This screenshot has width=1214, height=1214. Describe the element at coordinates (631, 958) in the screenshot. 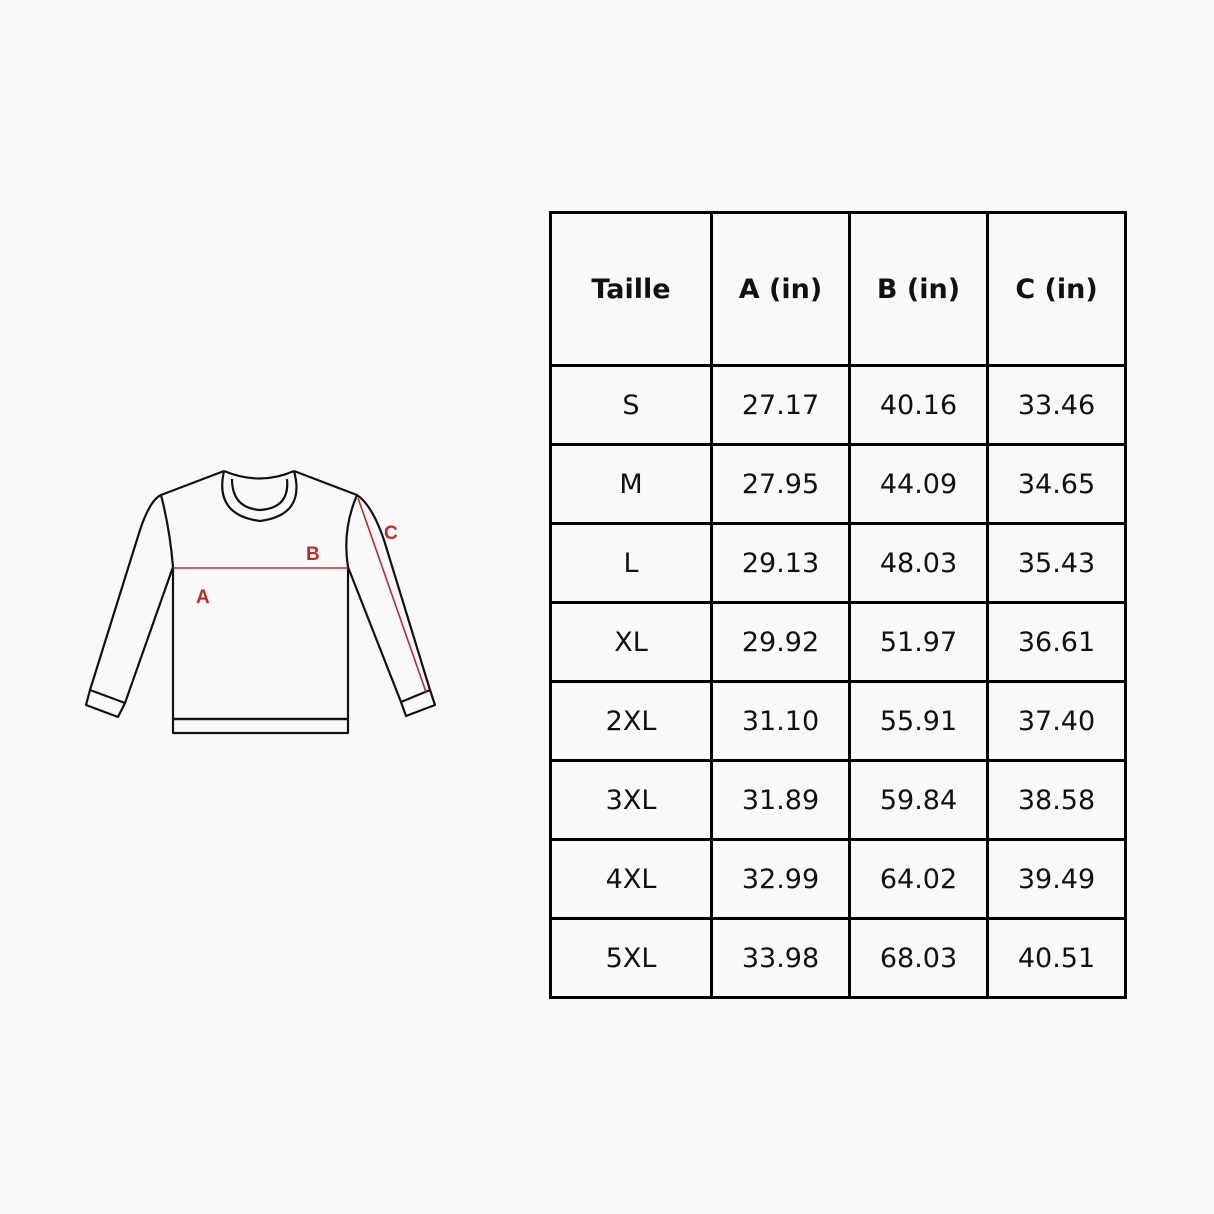

I see `size-cell: 5XL` at that location.